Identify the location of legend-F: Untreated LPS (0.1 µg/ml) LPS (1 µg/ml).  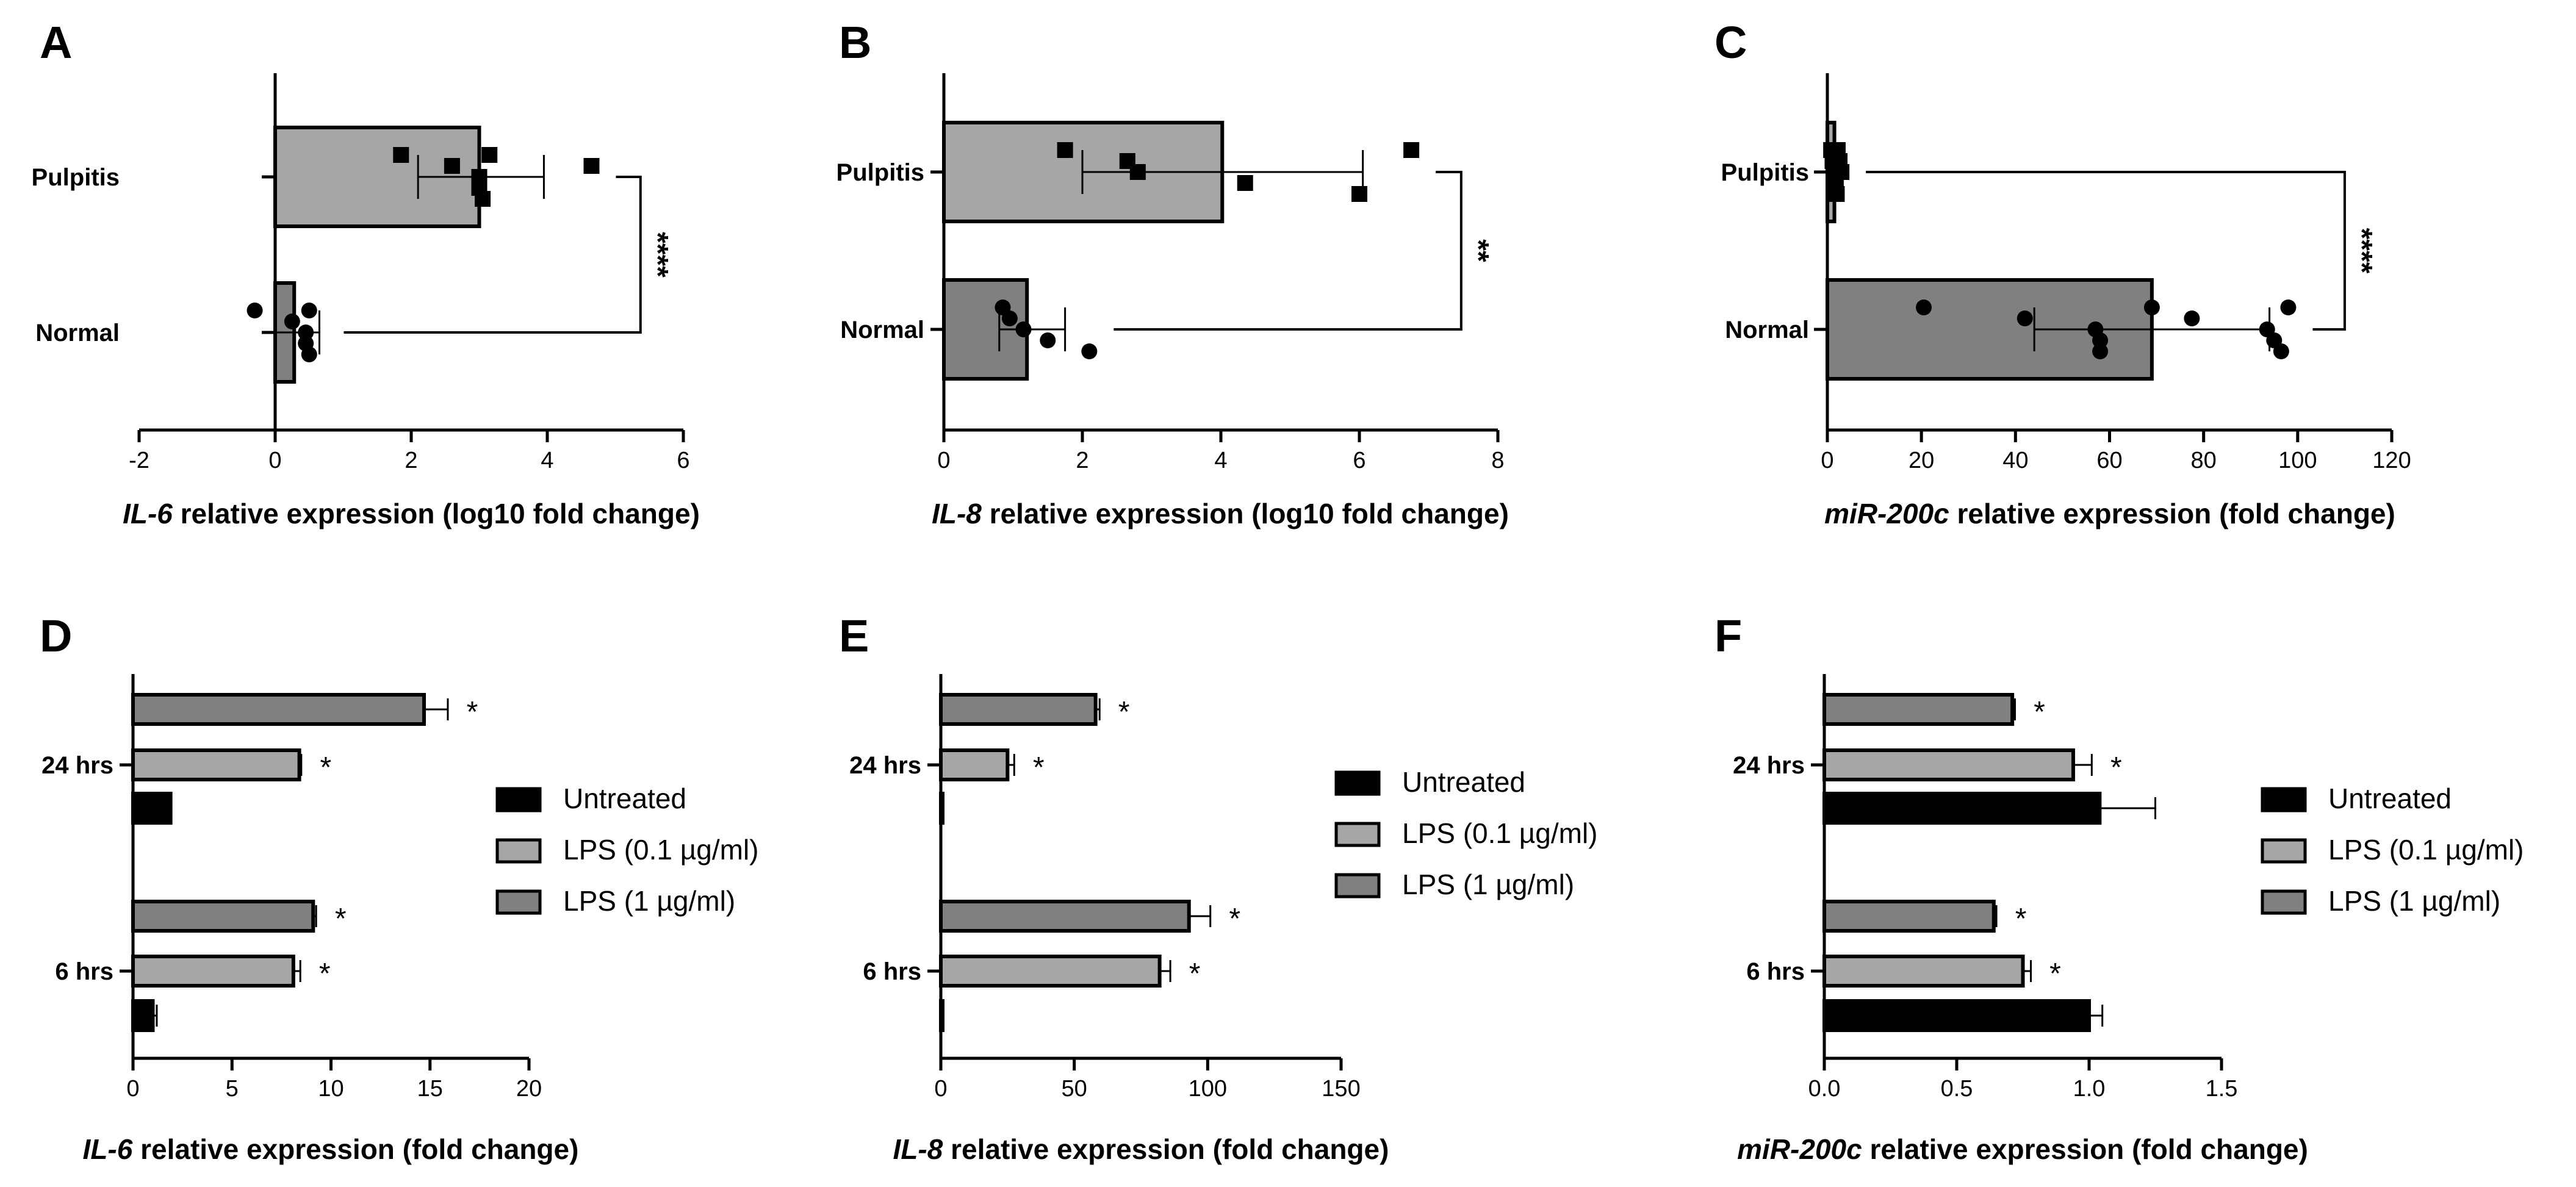
(2392, 850).